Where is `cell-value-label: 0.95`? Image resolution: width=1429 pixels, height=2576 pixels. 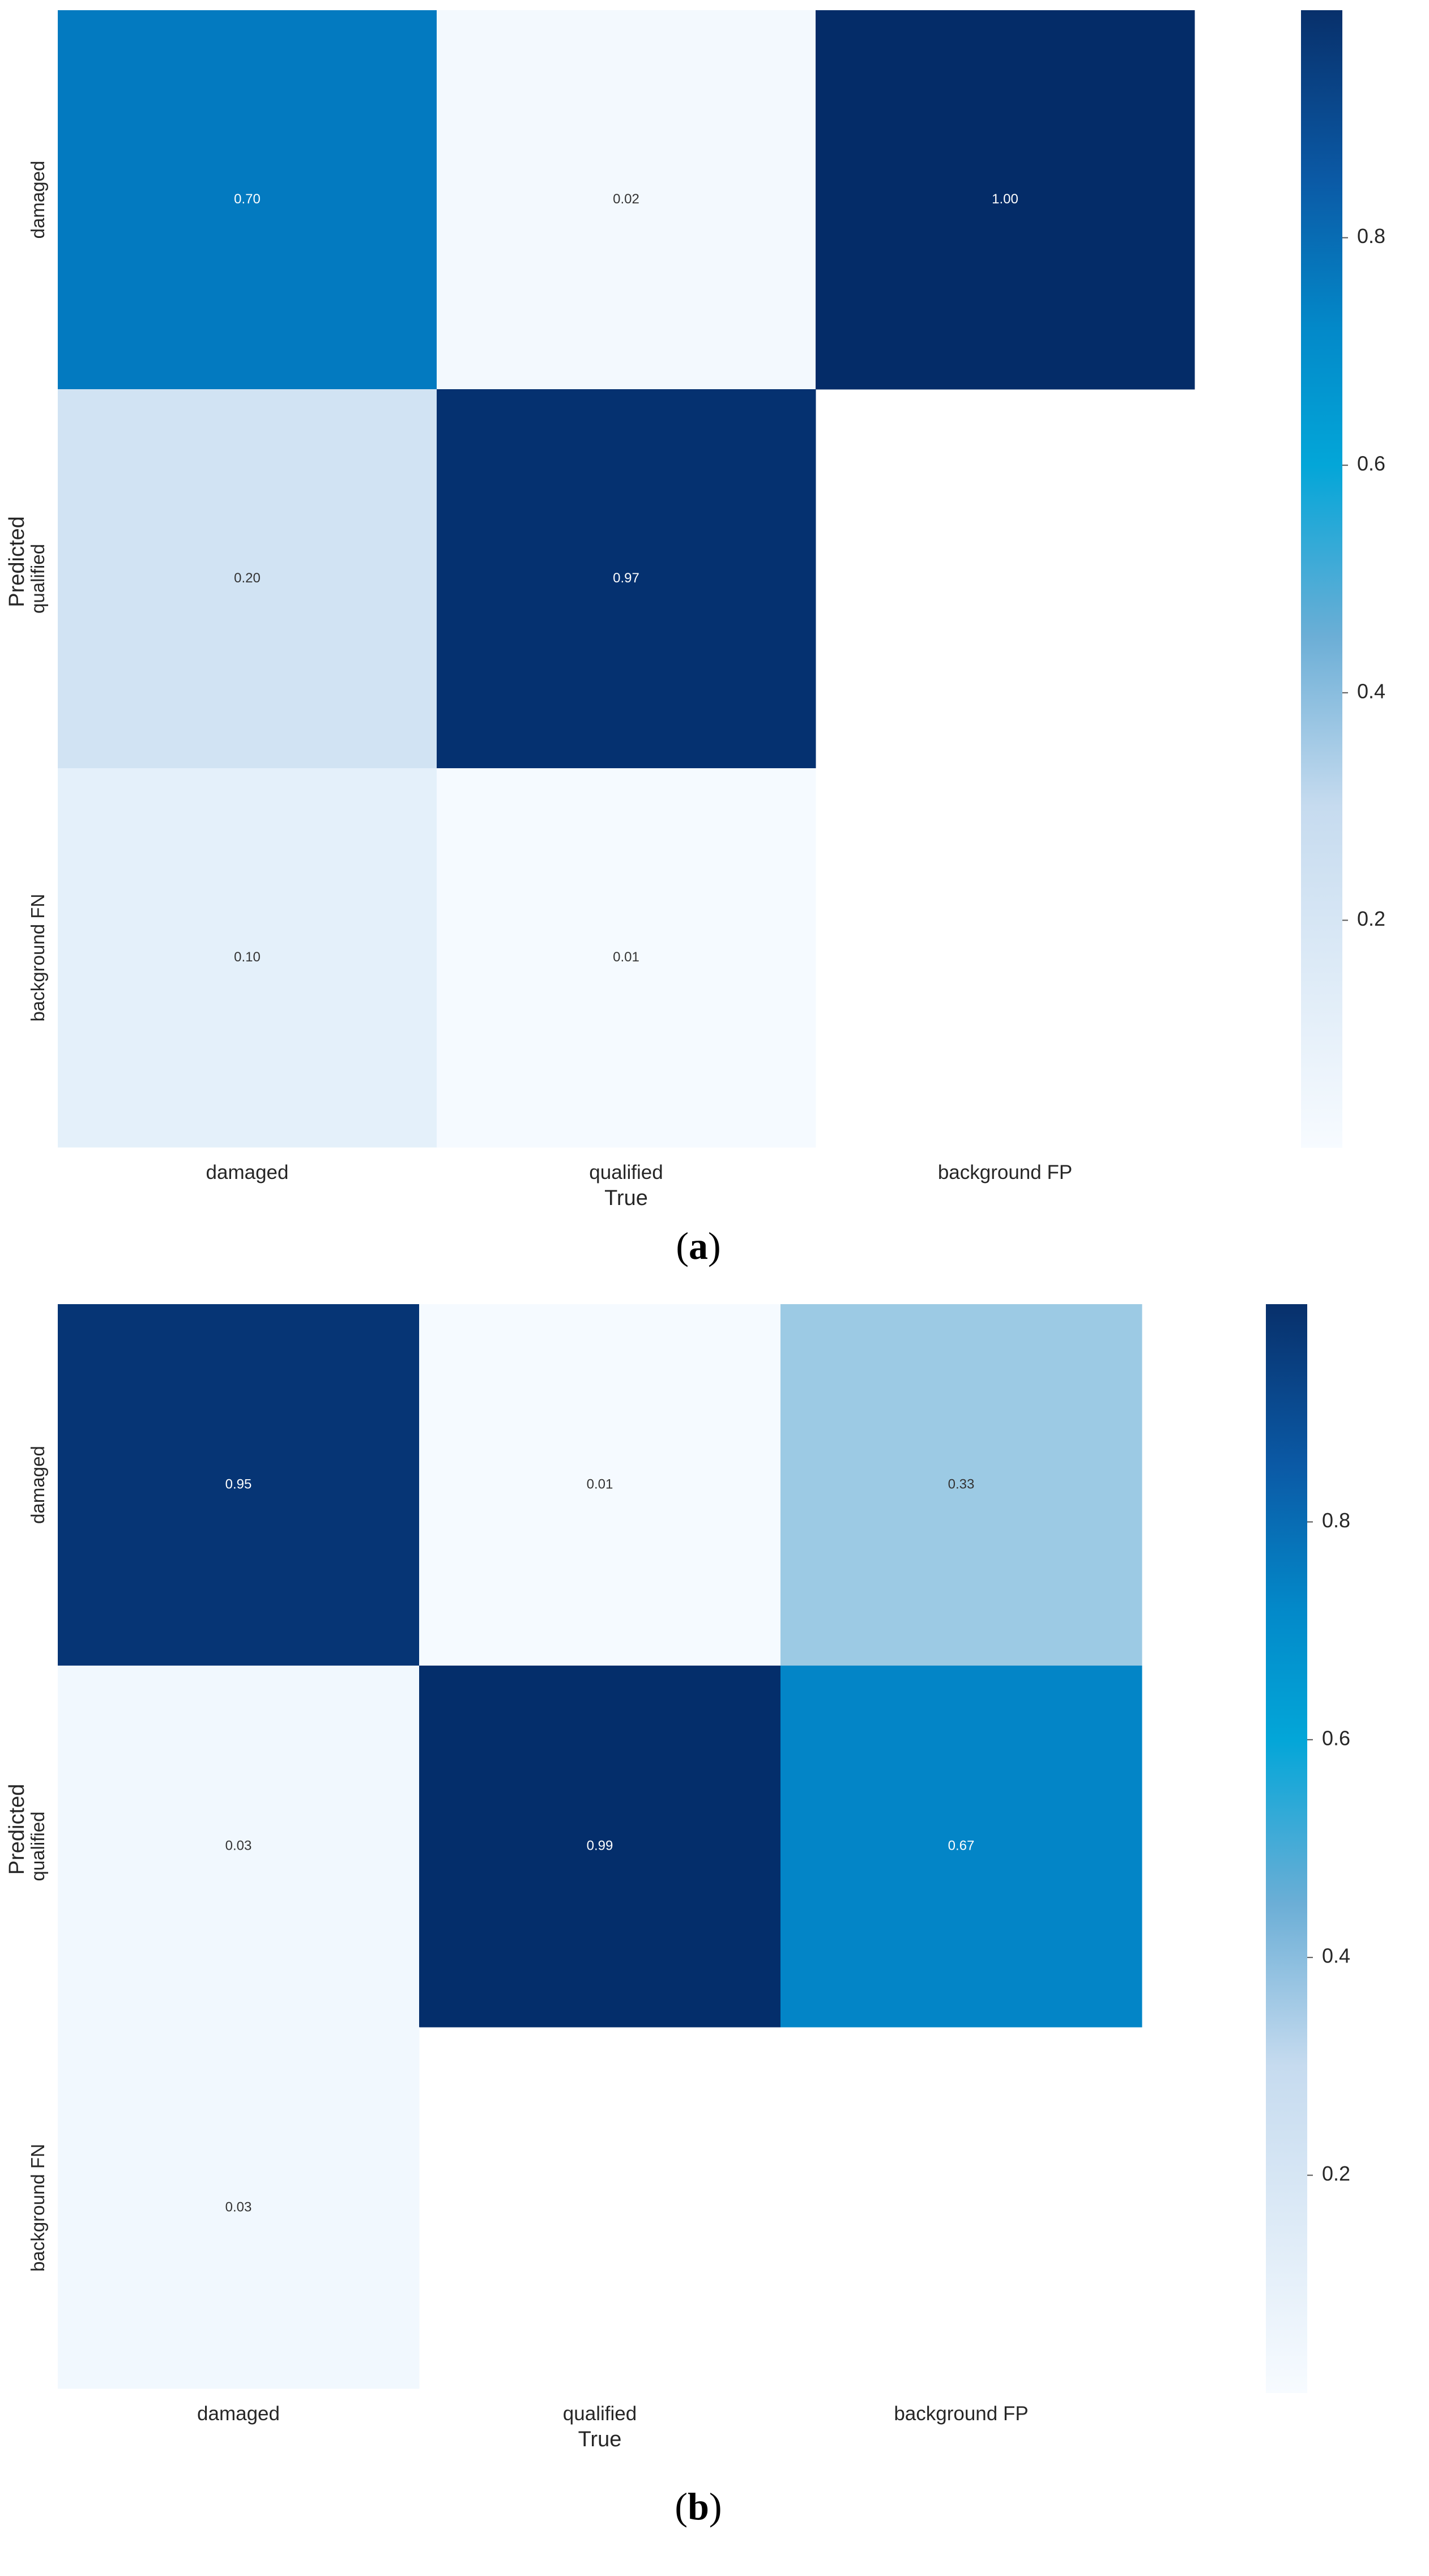
cell-value-label: 0.95 is located at coordinates (239, 1484).